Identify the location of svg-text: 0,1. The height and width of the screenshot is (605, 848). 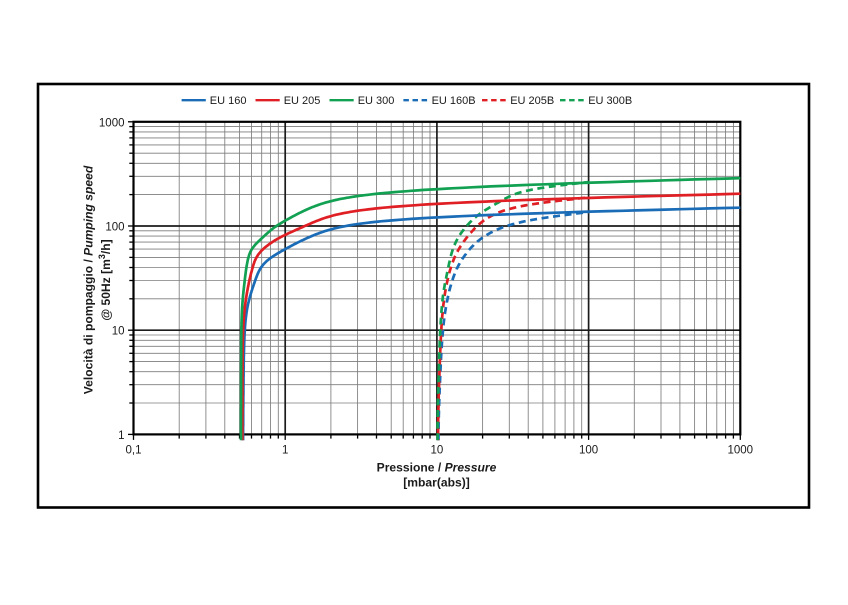
(134, 451).